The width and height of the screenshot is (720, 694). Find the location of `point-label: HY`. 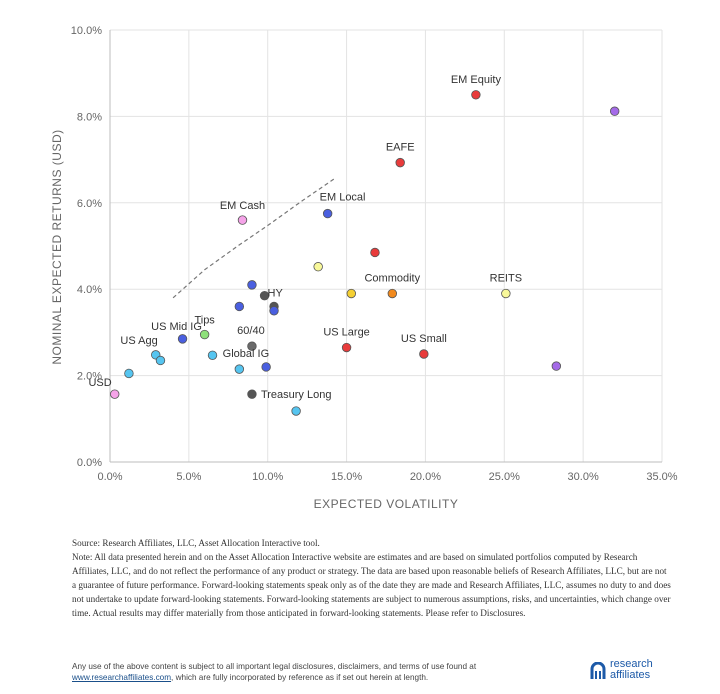

point-label: HY is located at coordinates (276, 294).